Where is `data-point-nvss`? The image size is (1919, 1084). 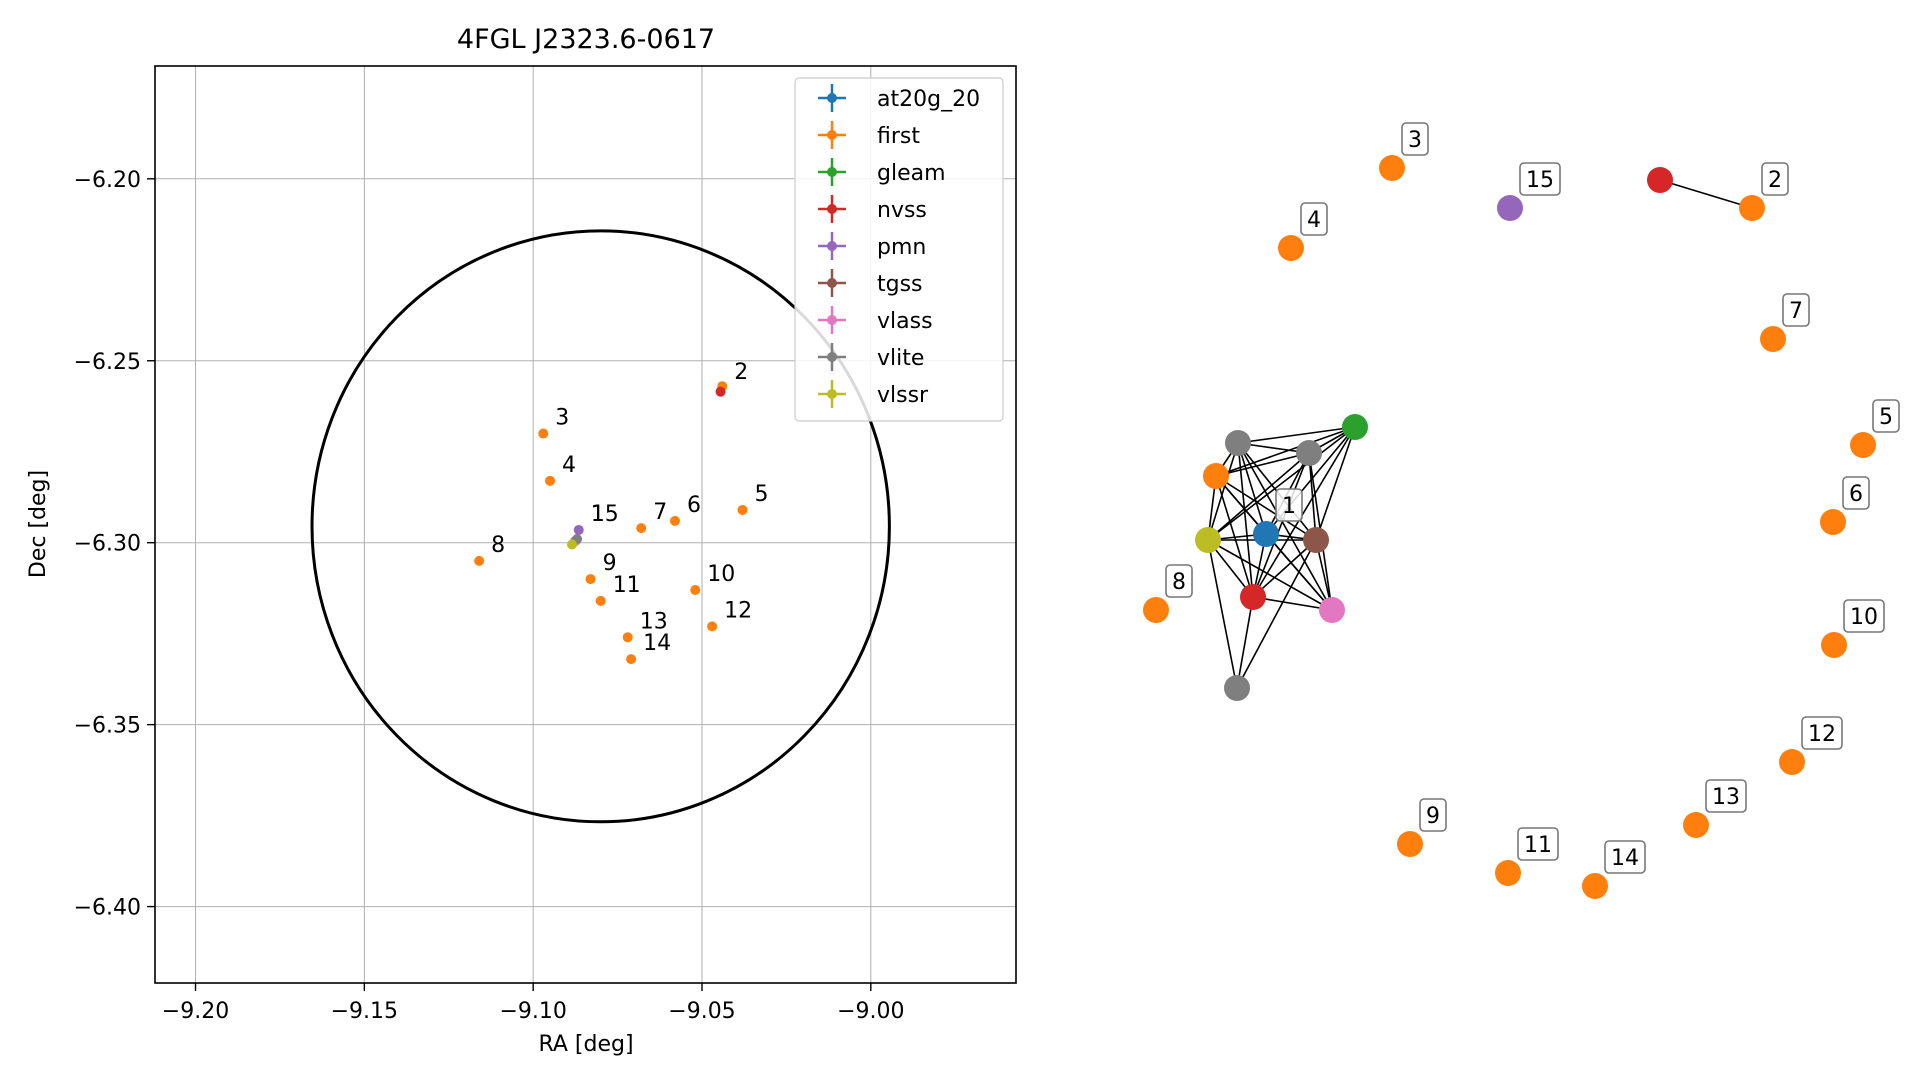 data-point-nvss is located at coordinates (720, 391).